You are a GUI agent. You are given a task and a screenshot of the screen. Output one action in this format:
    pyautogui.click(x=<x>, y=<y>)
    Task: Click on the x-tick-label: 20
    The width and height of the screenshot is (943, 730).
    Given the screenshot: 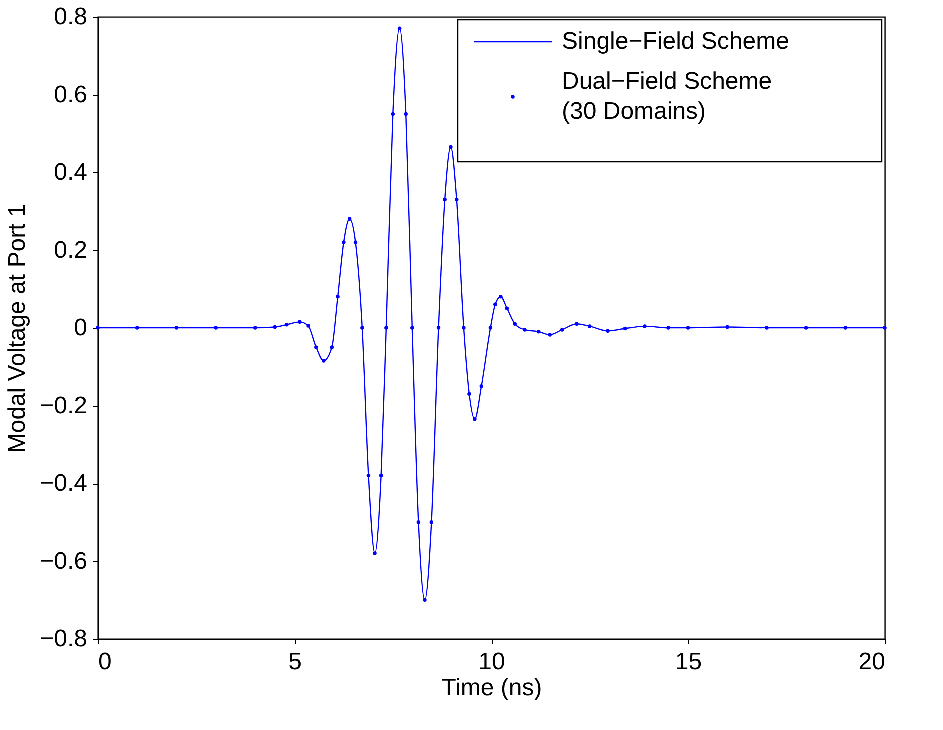 What is the action you would take?
    pyautogui.click(x=872, y=662)
    